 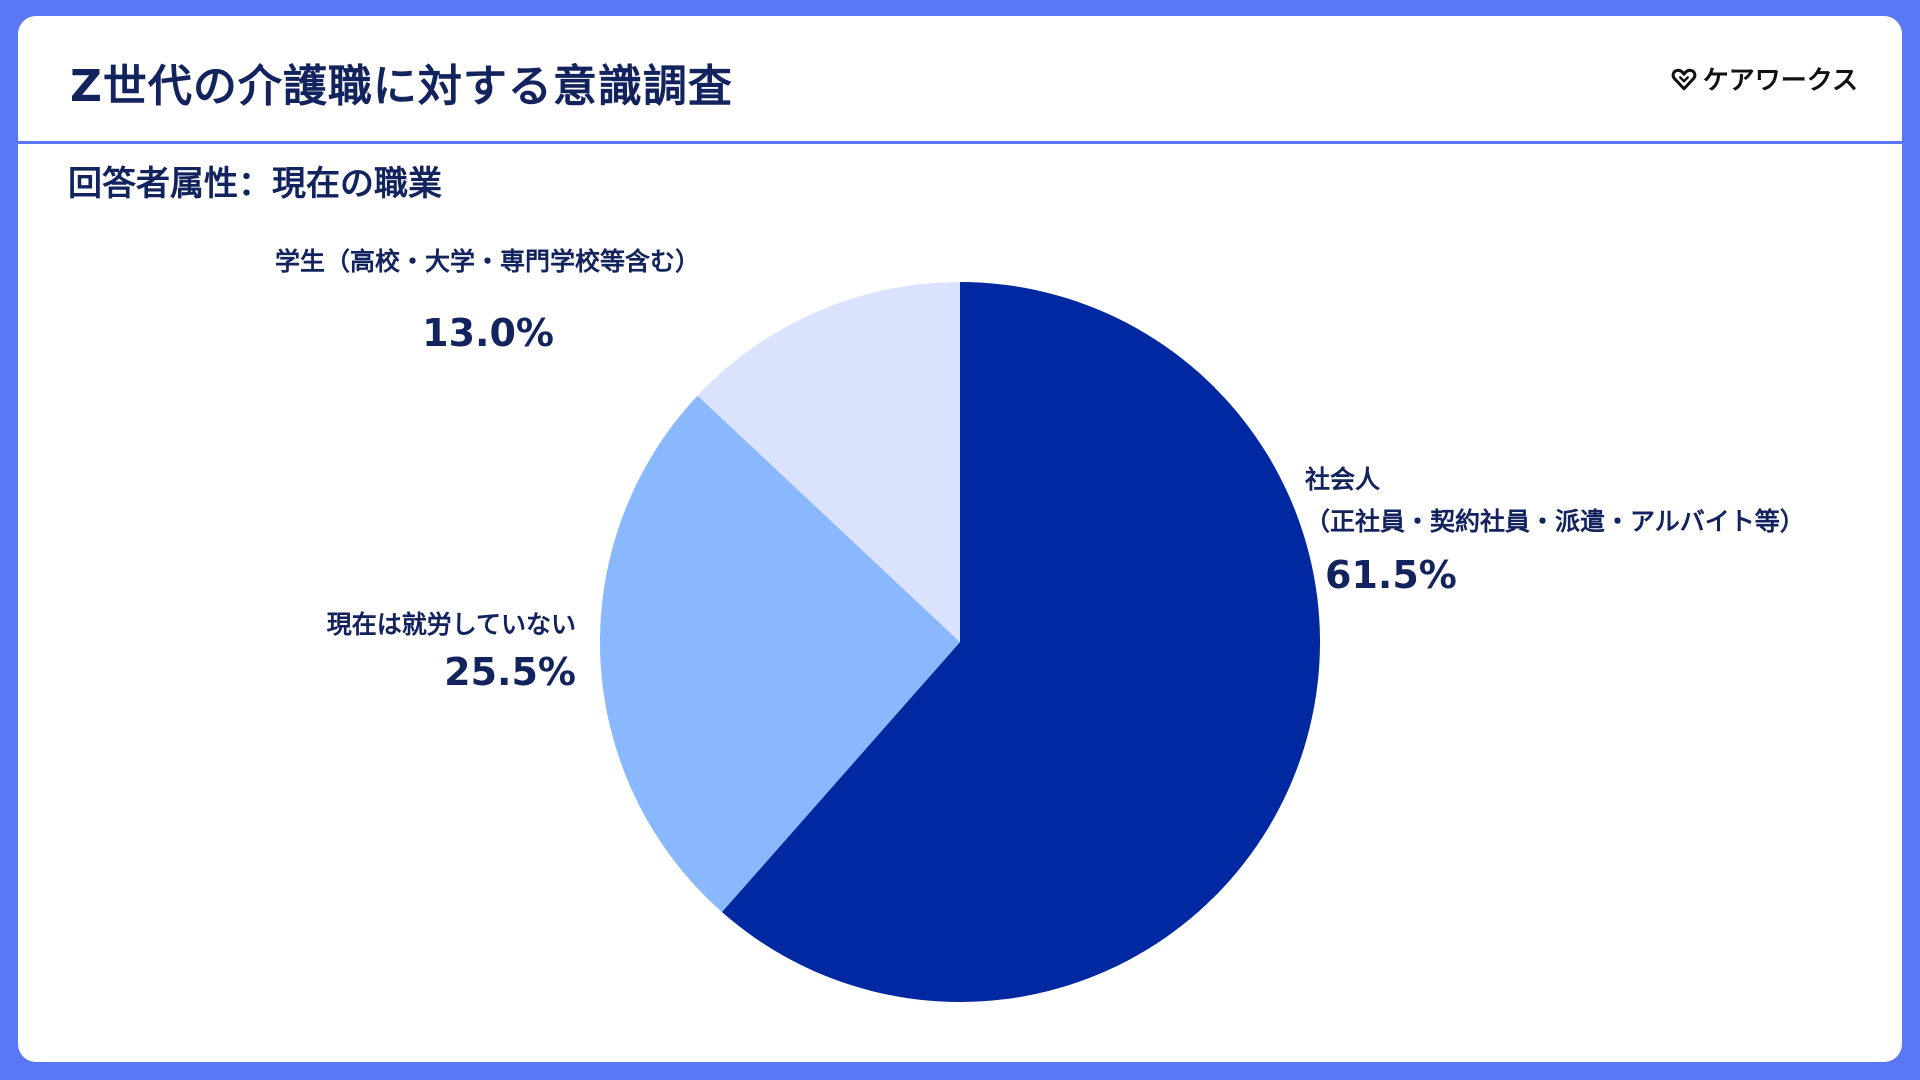 I want to click on slice-value-label: 25.5%, so click(x=510, y=672).